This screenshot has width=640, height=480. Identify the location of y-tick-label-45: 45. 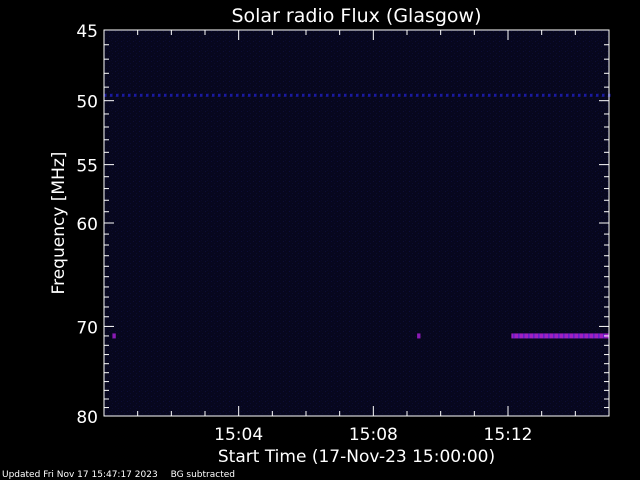
(87, 32).